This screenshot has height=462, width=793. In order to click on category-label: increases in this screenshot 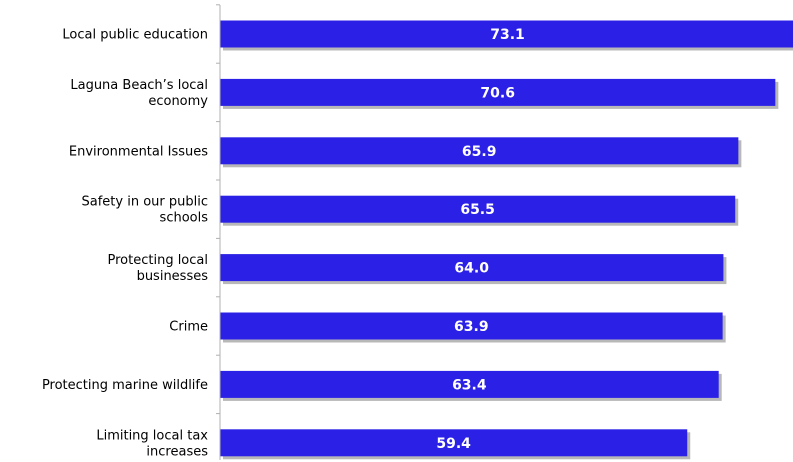, I will do `click(177, 451)`.